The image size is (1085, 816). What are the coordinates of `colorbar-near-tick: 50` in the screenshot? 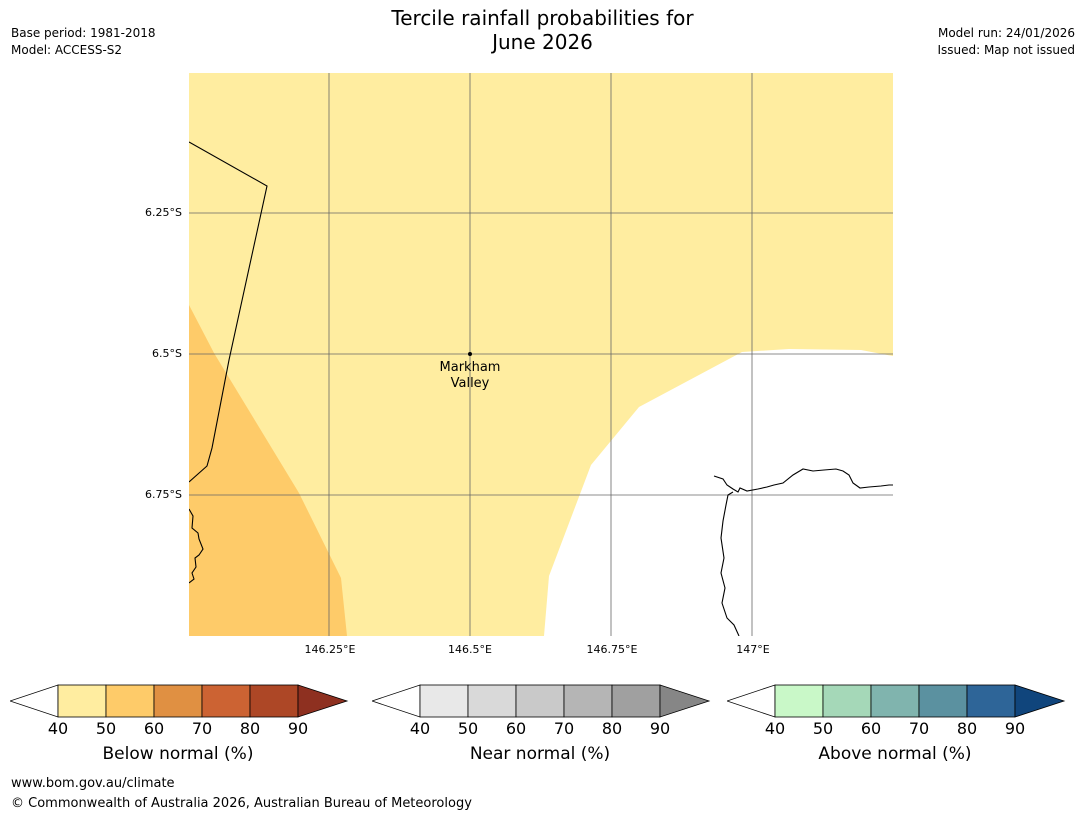 It's located at (468, 728).